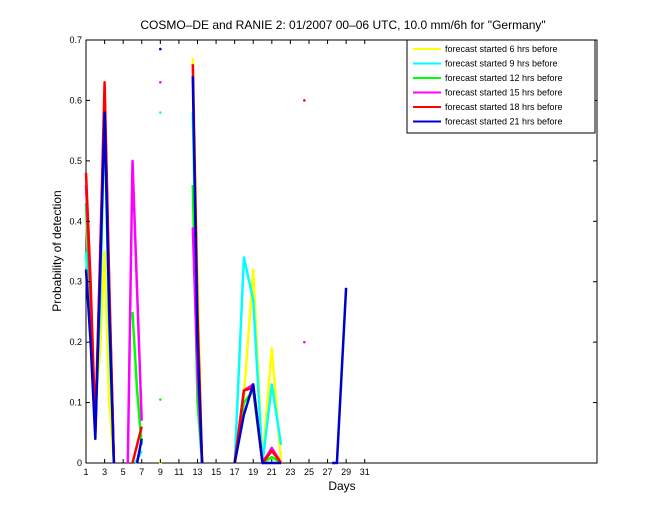 The width and height of the screenshot is (660, 520). I want to click on legend-item: forecast started 18 hrs before, so click(488, 107).